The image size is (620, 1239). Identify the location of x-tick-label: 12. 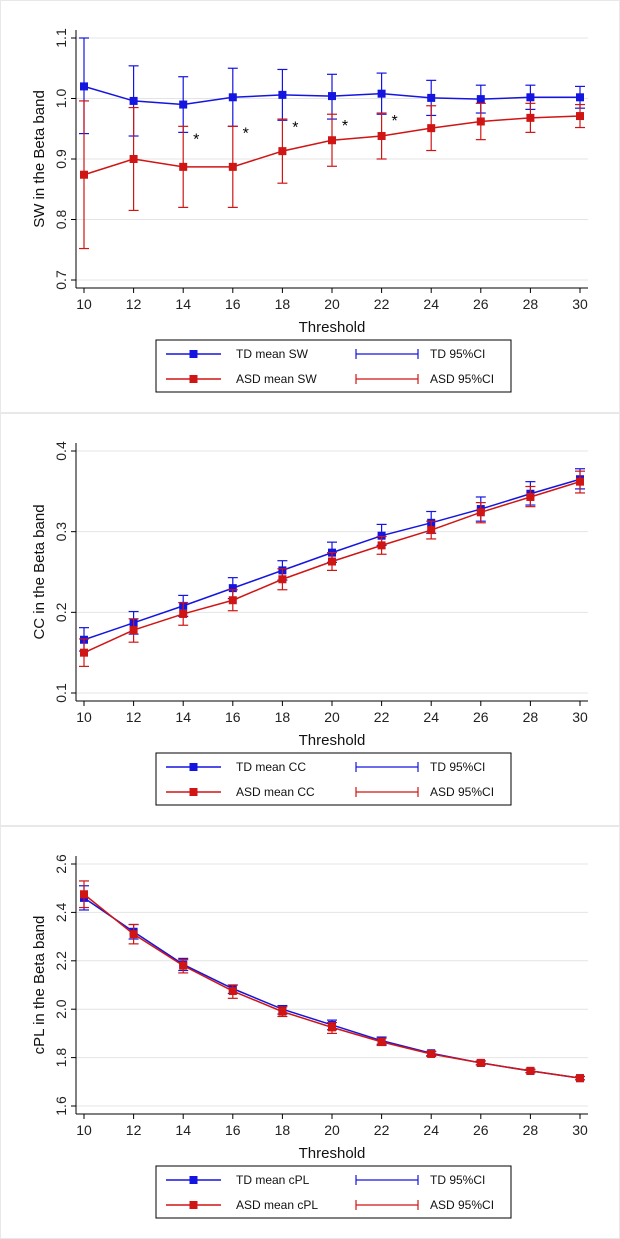
(134, 304).